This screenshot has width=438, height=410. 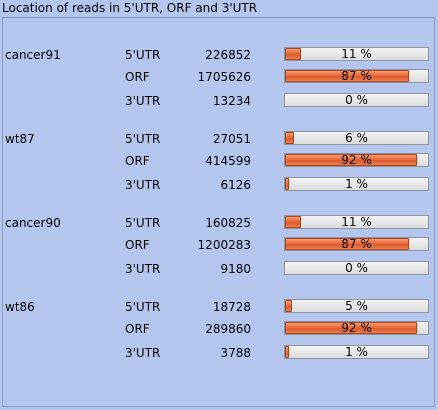 I want to click on read-count: 27051, so click(x=231, y=139).